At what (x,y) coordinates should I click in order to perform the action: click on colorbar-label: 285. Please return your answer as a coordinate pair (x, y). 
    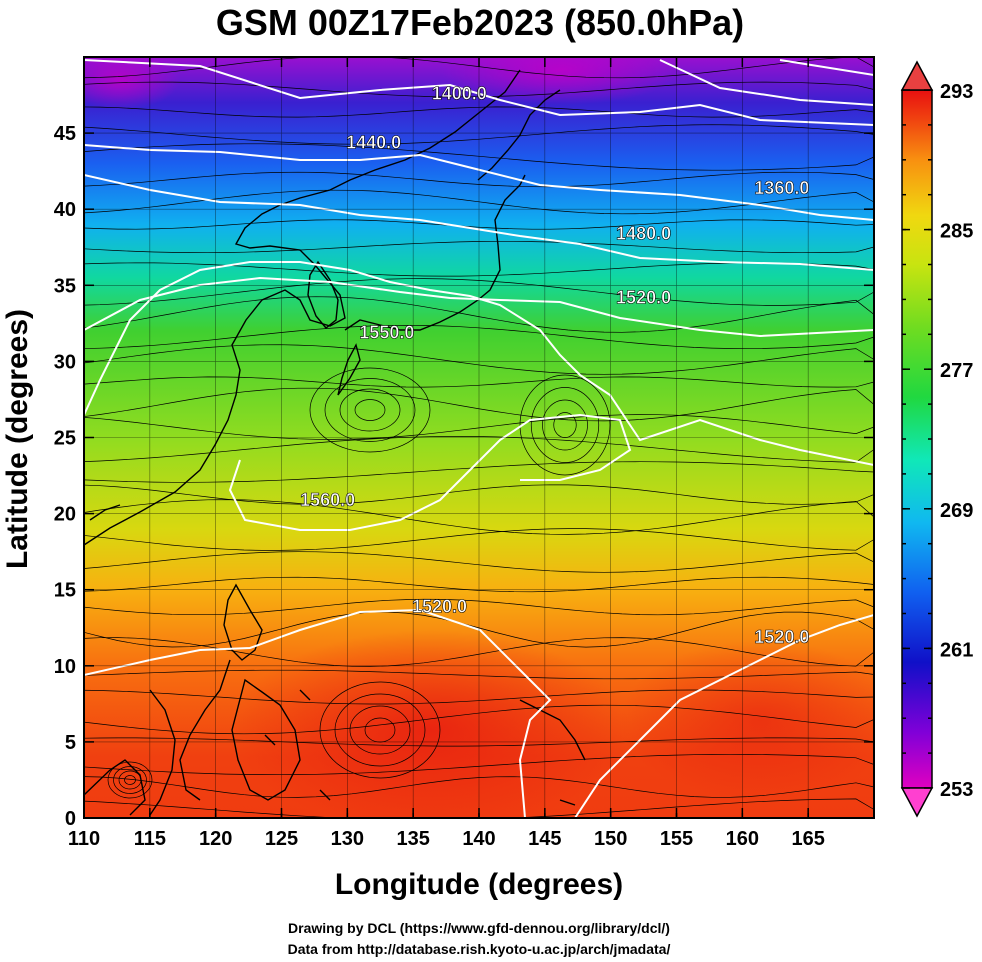
    Looking at the image, I should click on (956, 232).